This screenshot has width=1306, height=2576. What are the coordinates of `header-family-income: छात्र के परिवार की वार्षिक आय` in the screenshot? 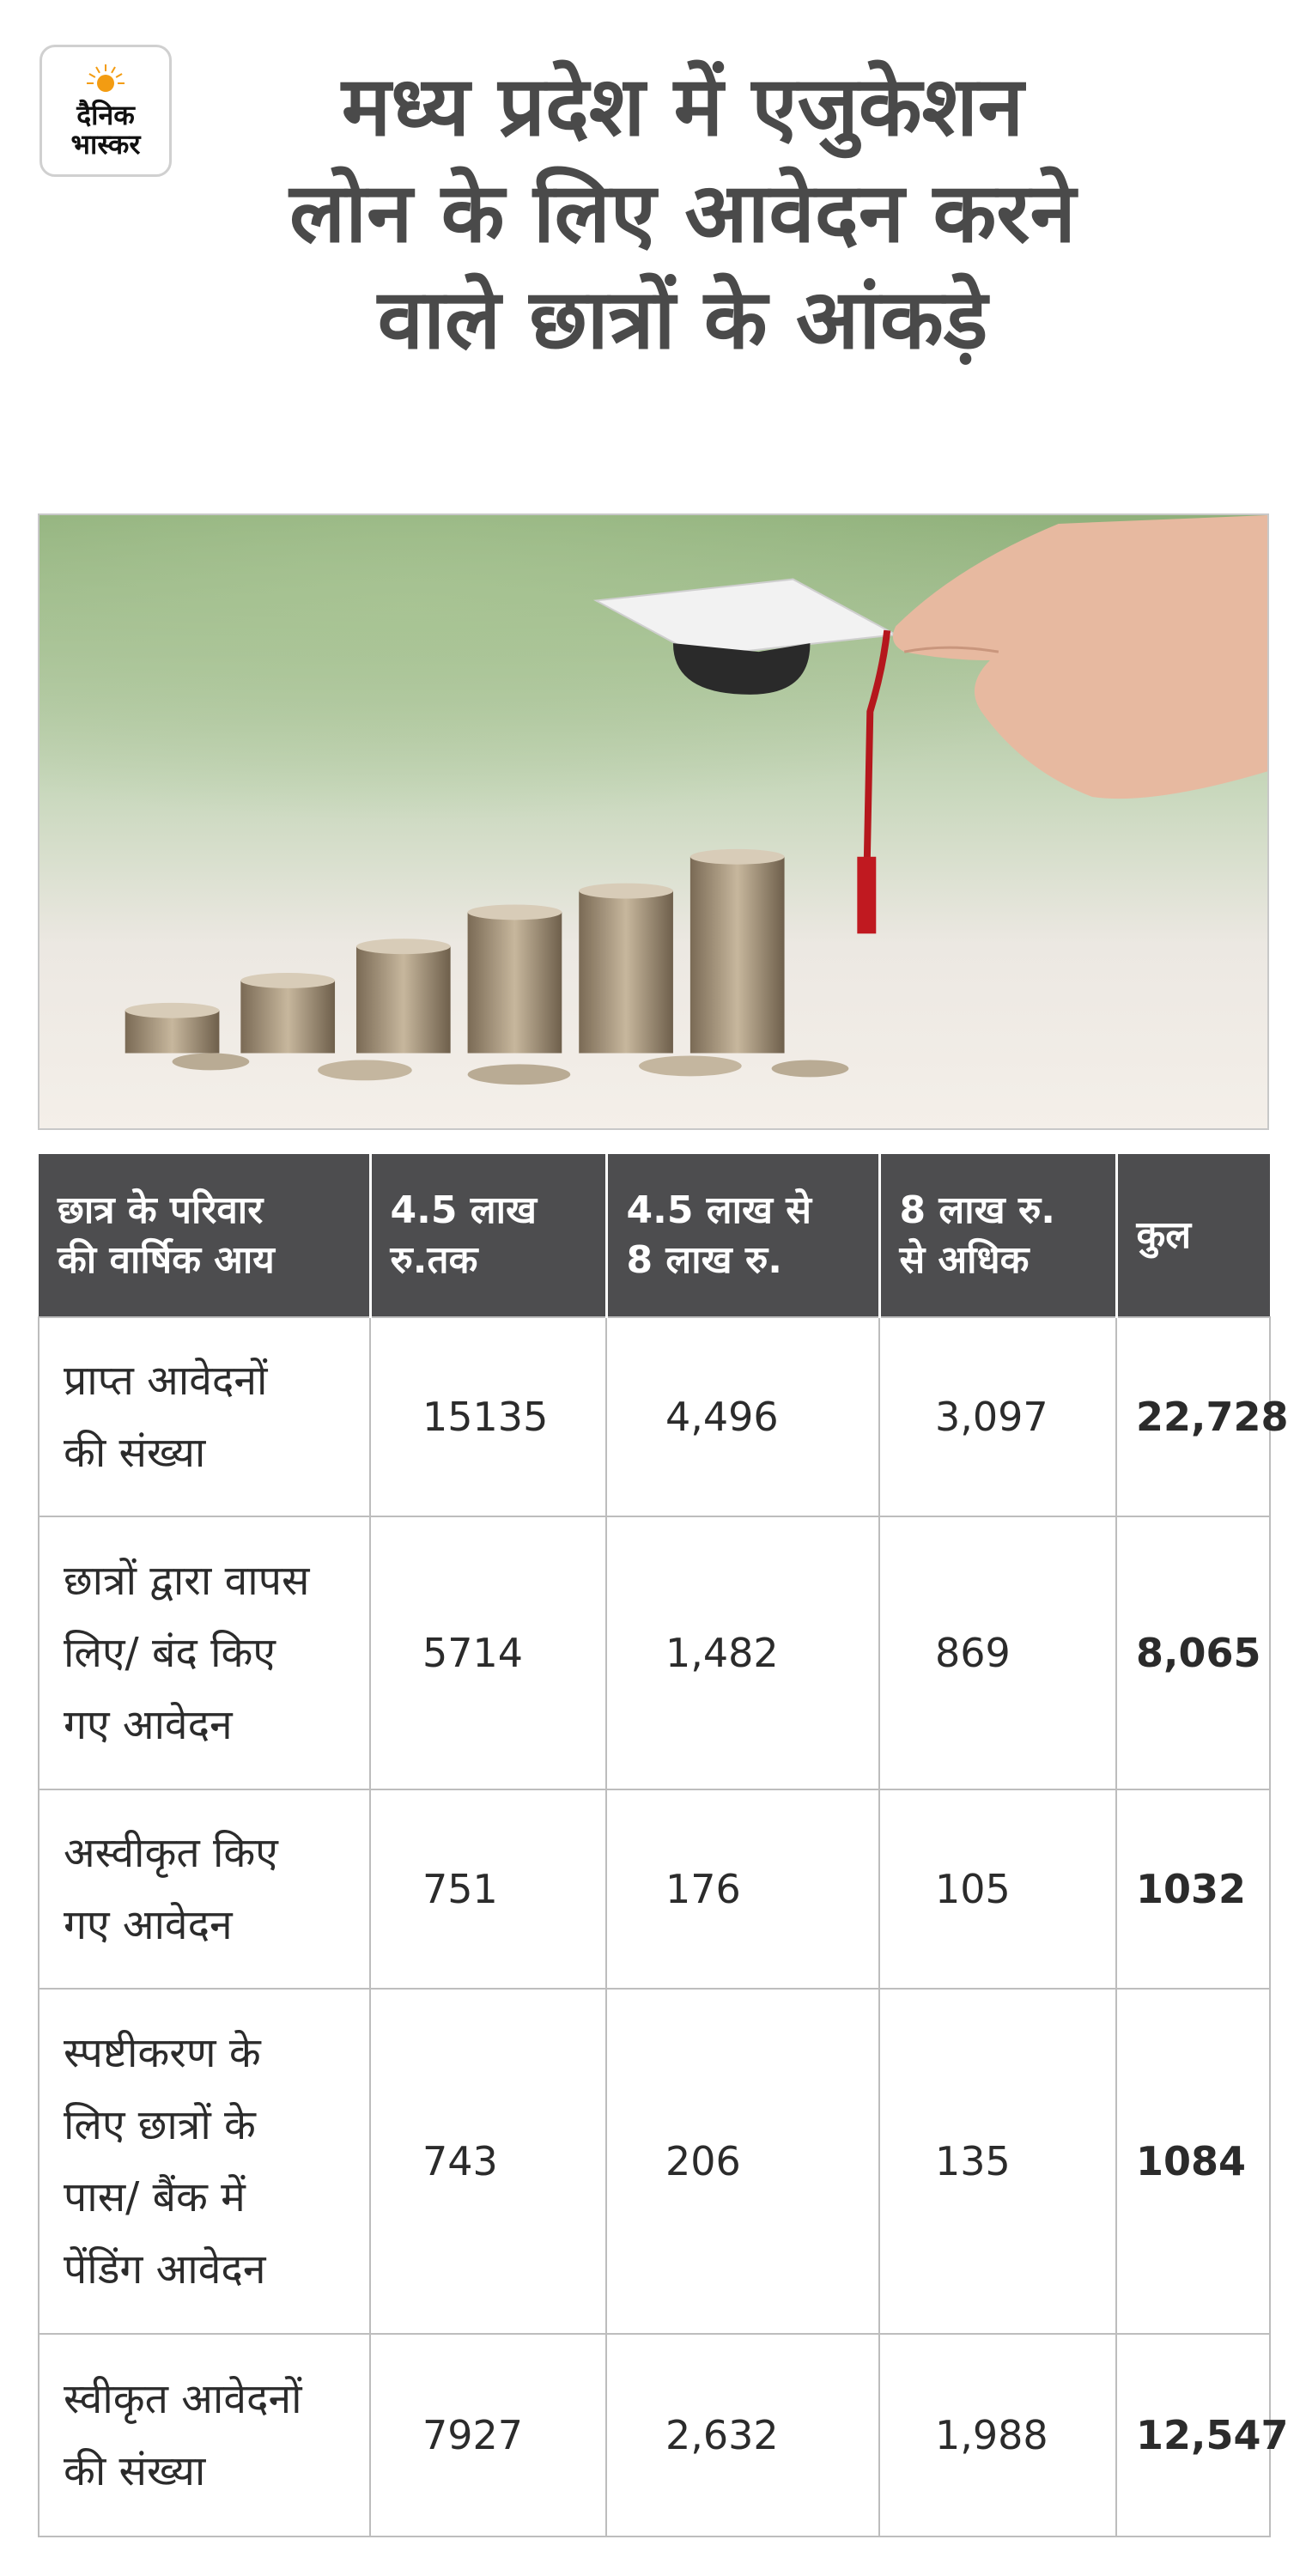 It's located at (205, 1235).